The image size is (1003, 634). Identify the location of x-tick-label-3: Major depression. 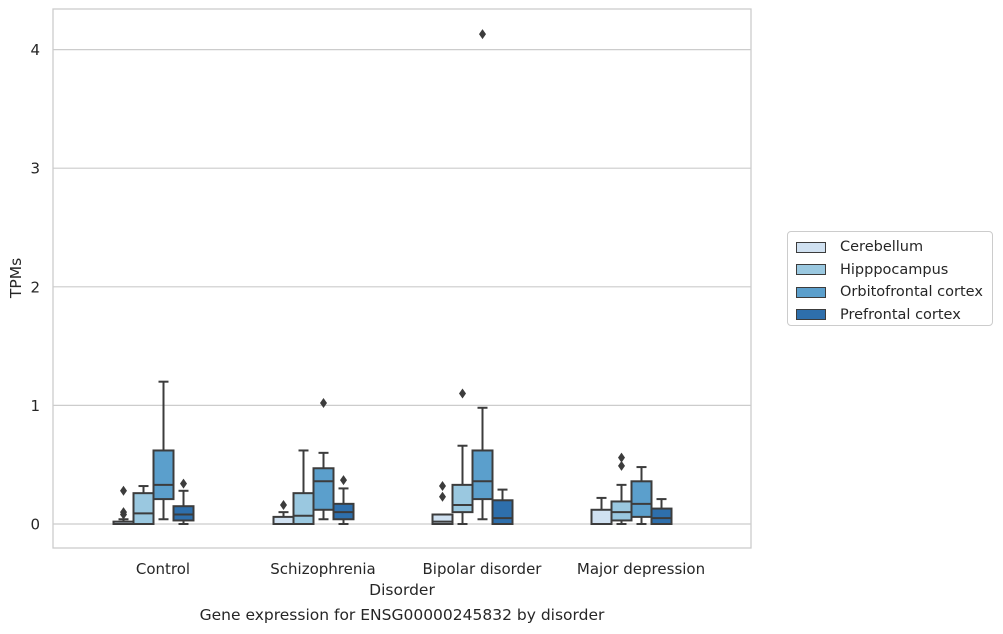
(641, 569).